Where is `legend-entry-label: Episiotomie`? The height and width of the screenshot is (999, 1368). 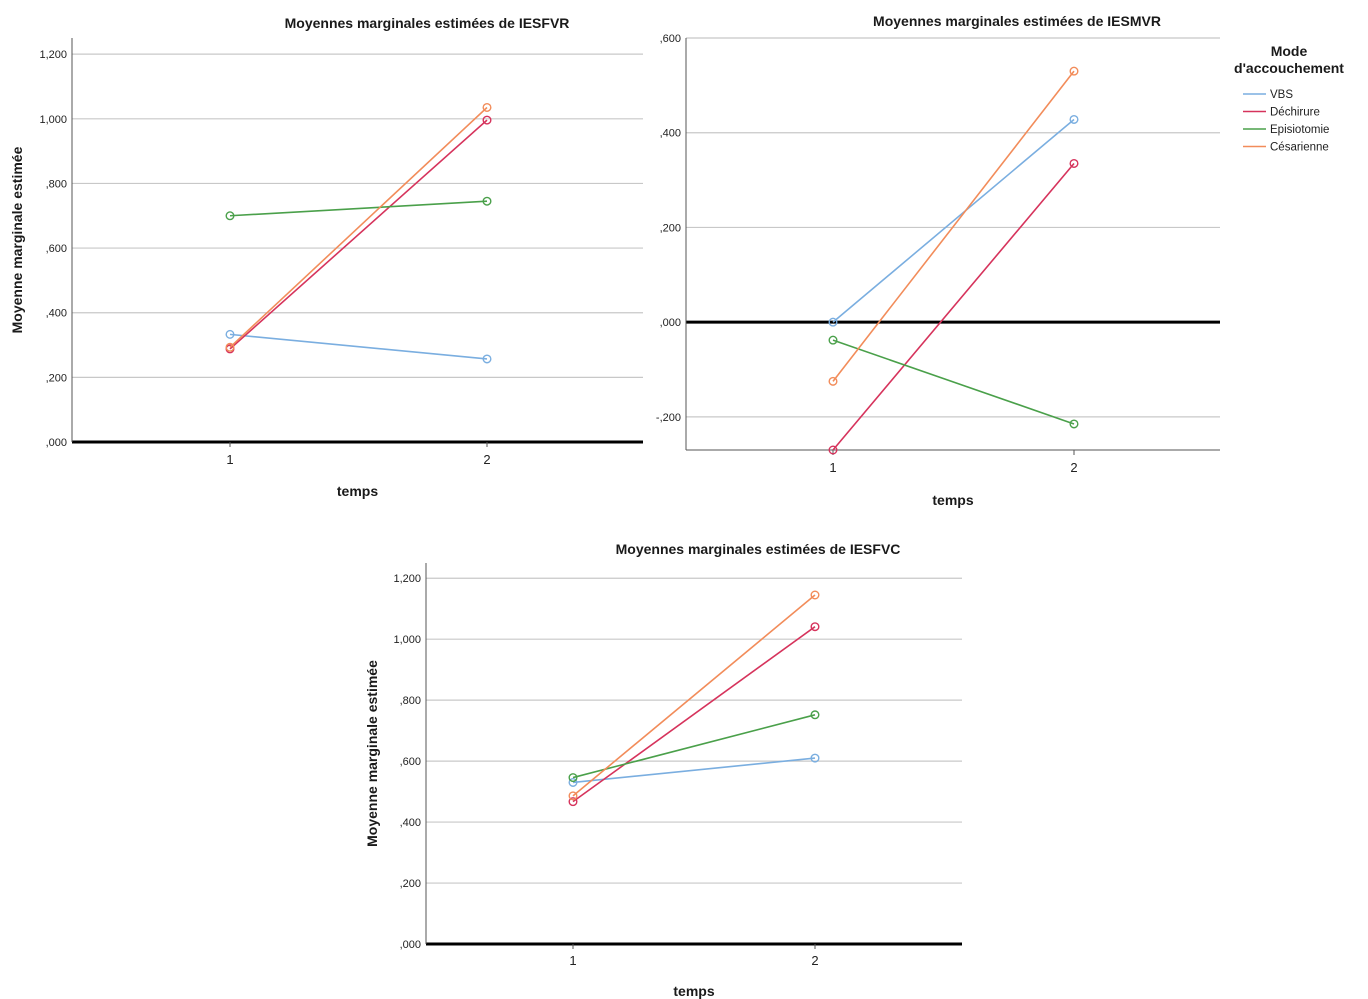 legend-entry-label: Episiotomie is located at coordinates (1299, 130).